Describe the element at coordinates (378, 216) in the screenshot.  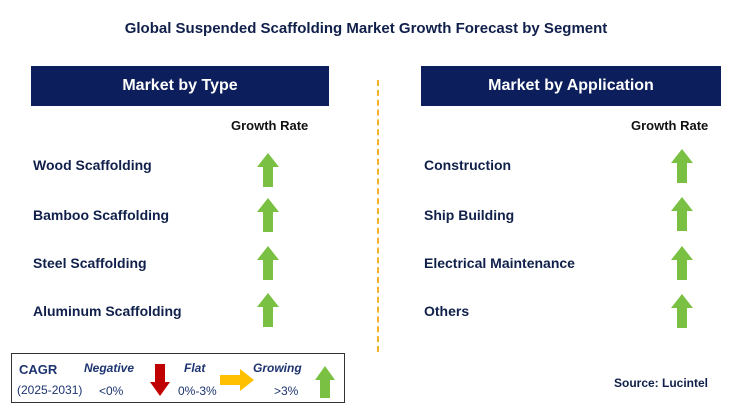
I see `panel-divider` at that location.